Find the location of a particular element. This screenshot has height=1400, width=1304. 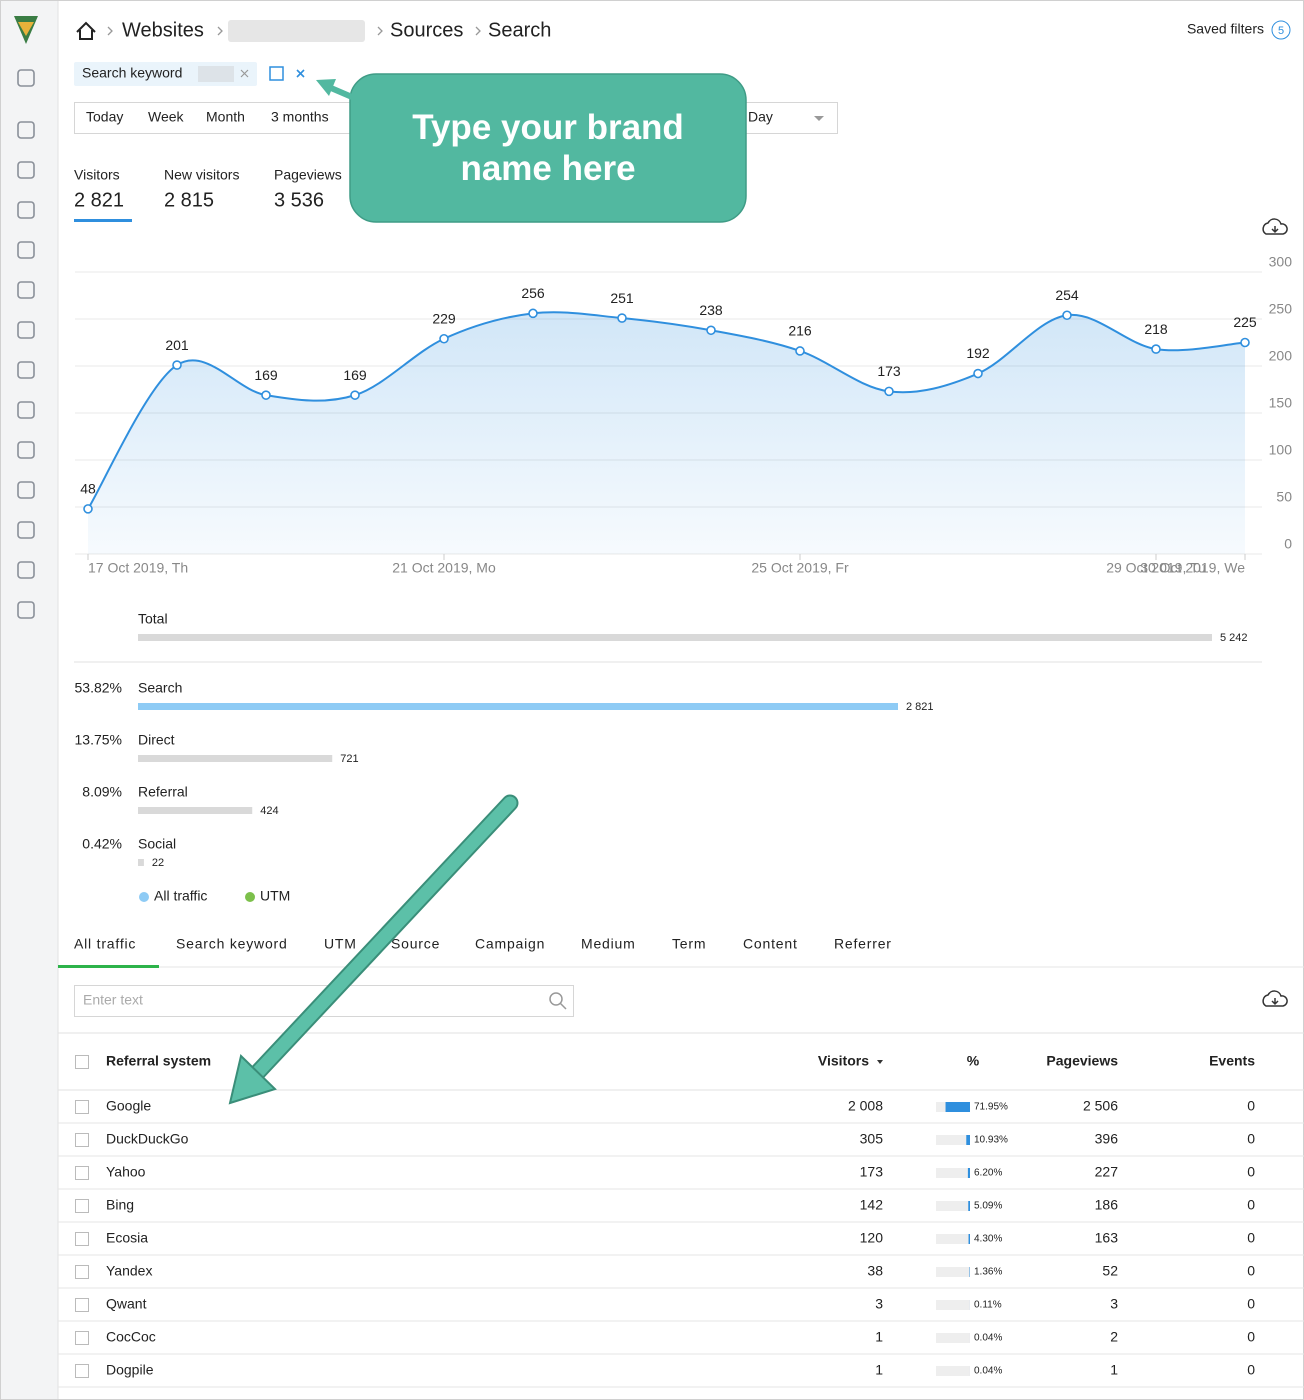

home-icon is located at coordinates (86, 30).